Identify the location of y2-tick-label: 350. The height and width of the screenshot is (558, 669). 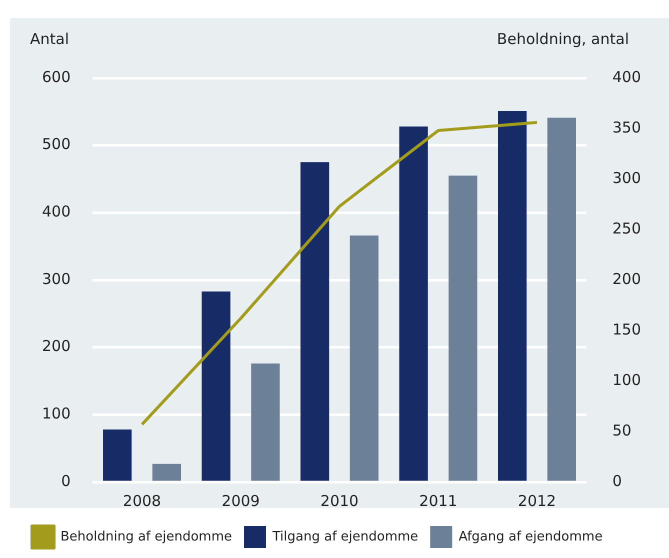
(627, 127).